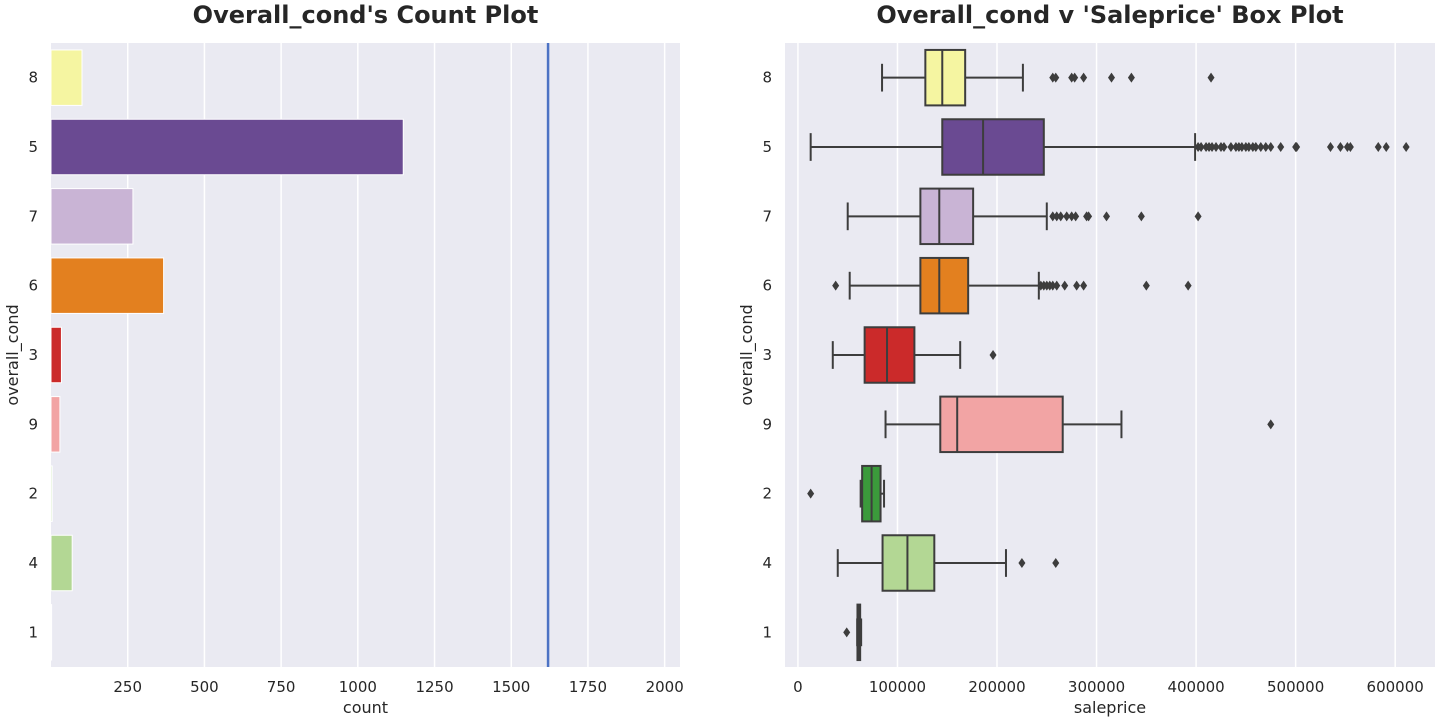 The image size is (1440, 718). I want to click on box-plot-y-tick-label: 3, so click(767, 355).